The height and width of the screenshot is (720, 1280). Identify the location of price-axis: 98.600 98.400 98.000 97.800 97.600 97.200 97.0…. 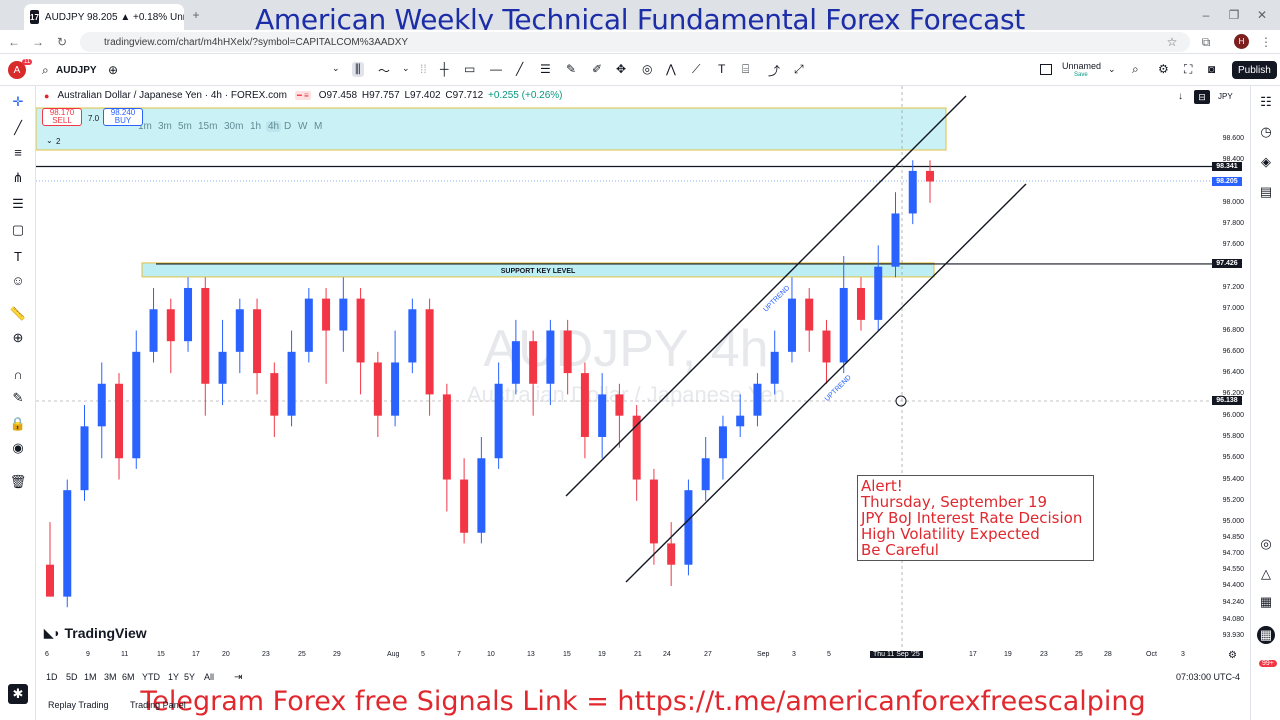
(1230, 377).